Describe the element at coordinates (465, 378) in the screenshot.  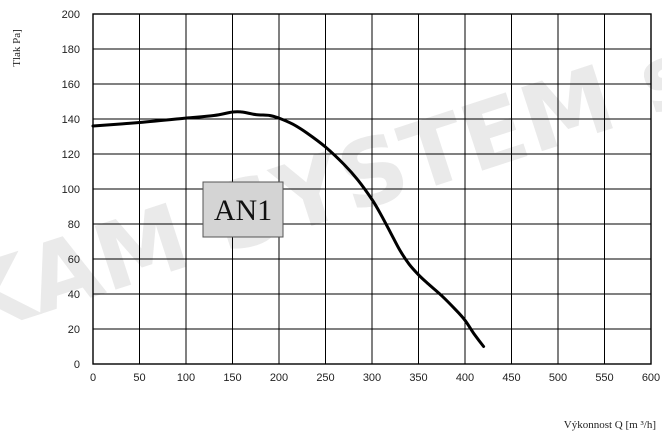
I see `x-tick-label: 400` at that location.